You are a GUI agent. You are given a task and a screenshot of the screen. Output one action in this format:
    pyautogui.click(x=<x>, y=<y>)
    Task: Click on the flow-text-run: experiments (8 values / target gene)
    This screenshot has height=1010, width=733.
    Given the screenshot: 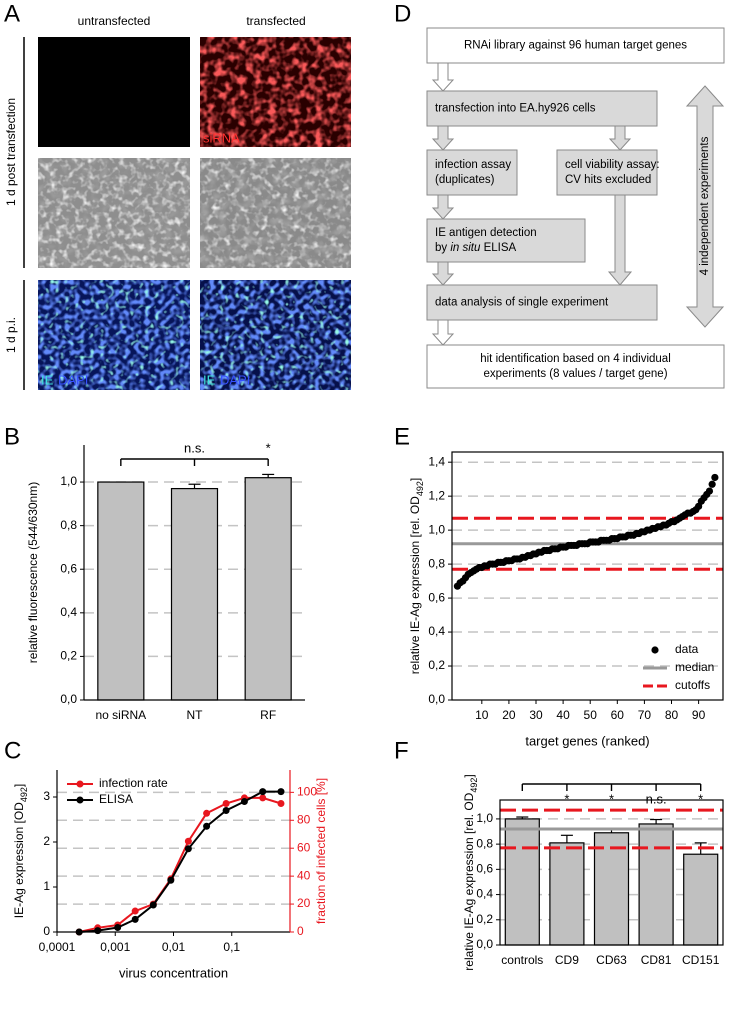 What is the action you would take?
    pyautogui.click(x=575, y=374)
    